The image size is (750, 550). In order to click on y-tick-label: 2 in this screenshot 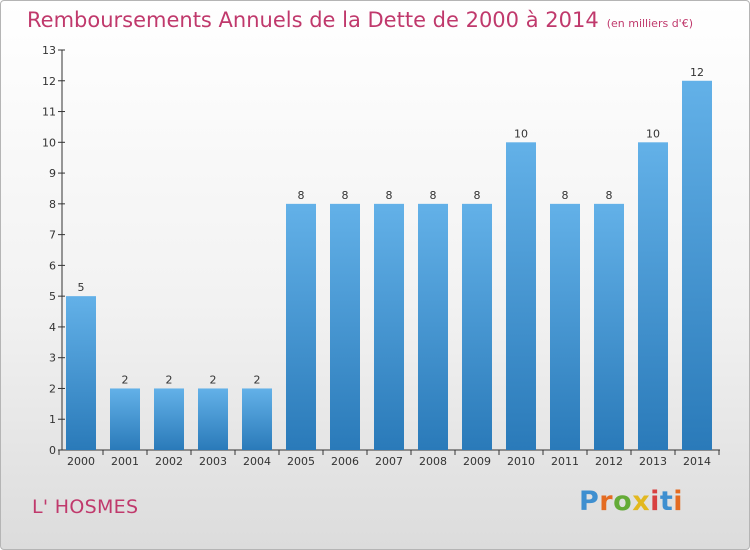, I will do `click(52, 388)`.